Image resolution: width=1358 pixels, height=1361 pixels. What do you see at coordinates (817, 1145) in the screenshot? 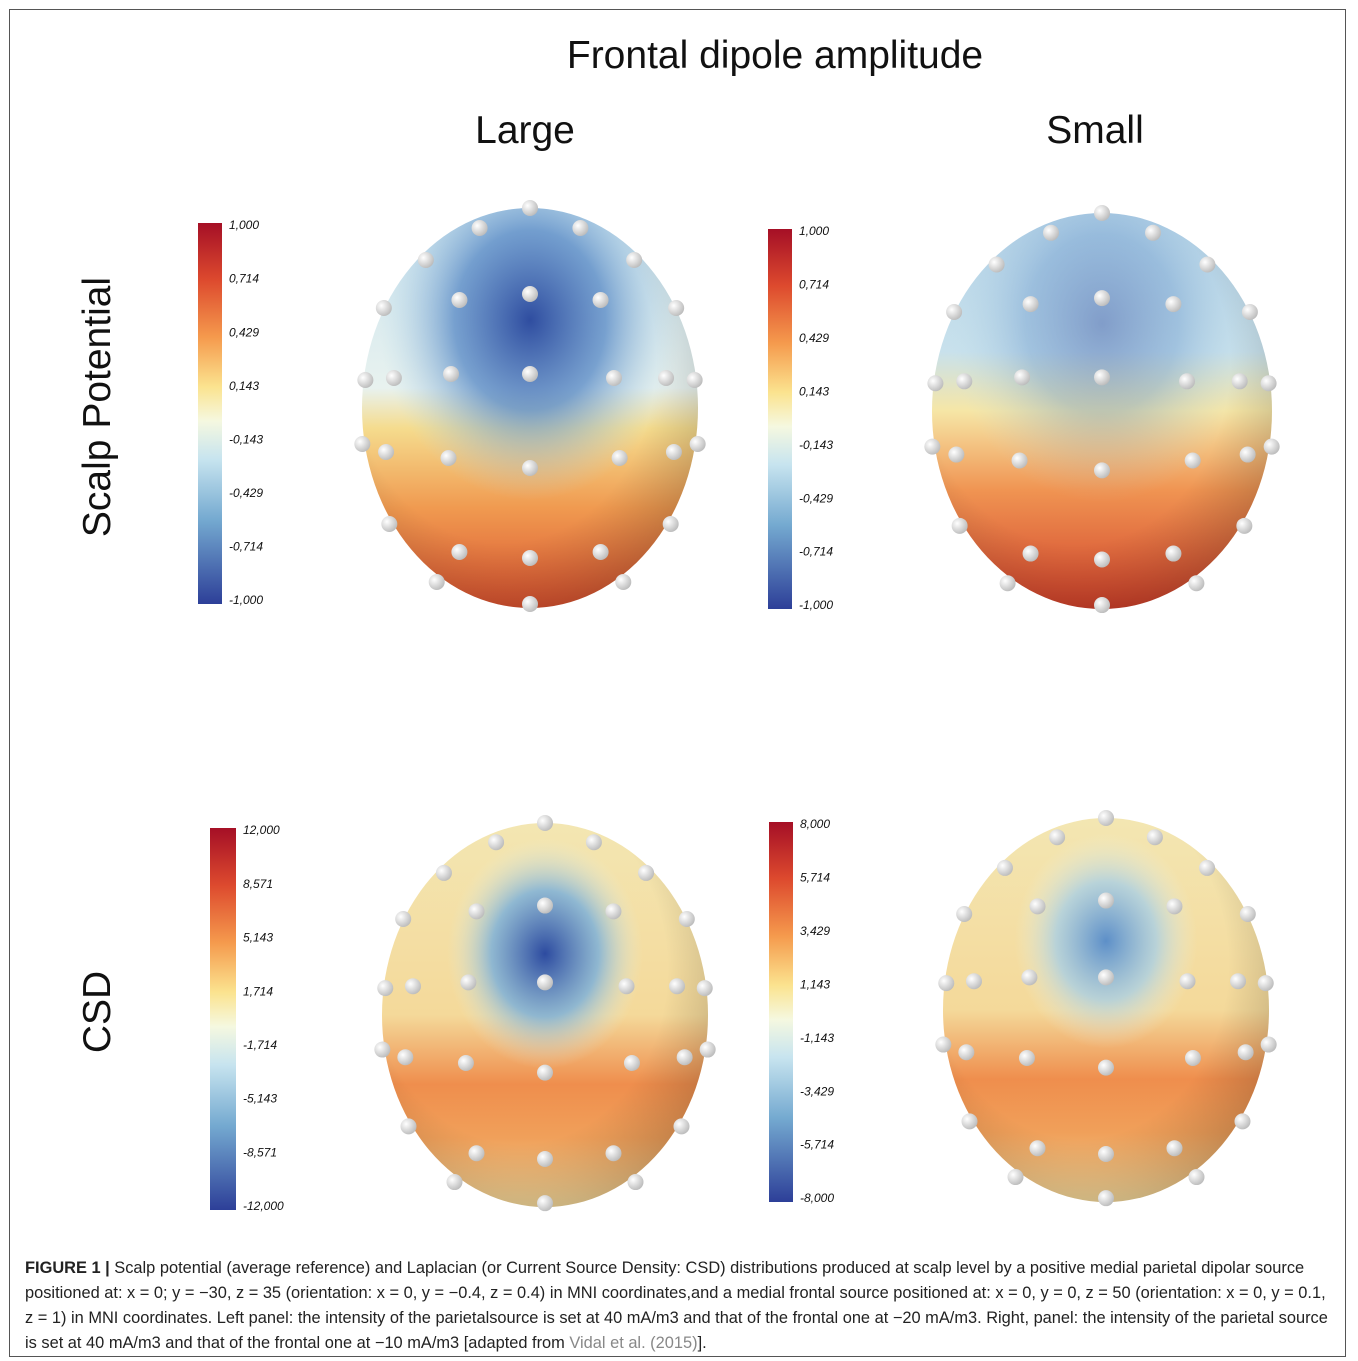
I see `colorbar-label: -5,714` at bounding box center [817, 1145].